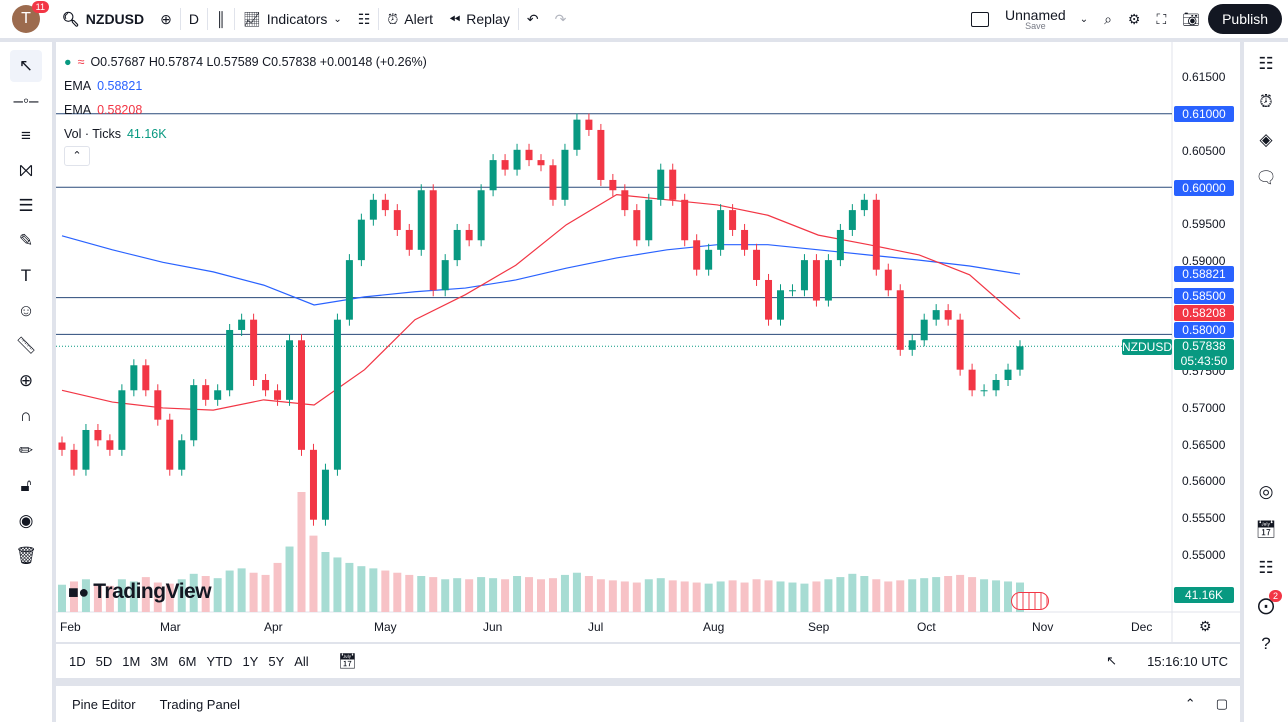  What do you see at coordinates (276, 661) in the screenshot?
I see `timeframe-5y: 5Y` at bounding box center [276, 661].